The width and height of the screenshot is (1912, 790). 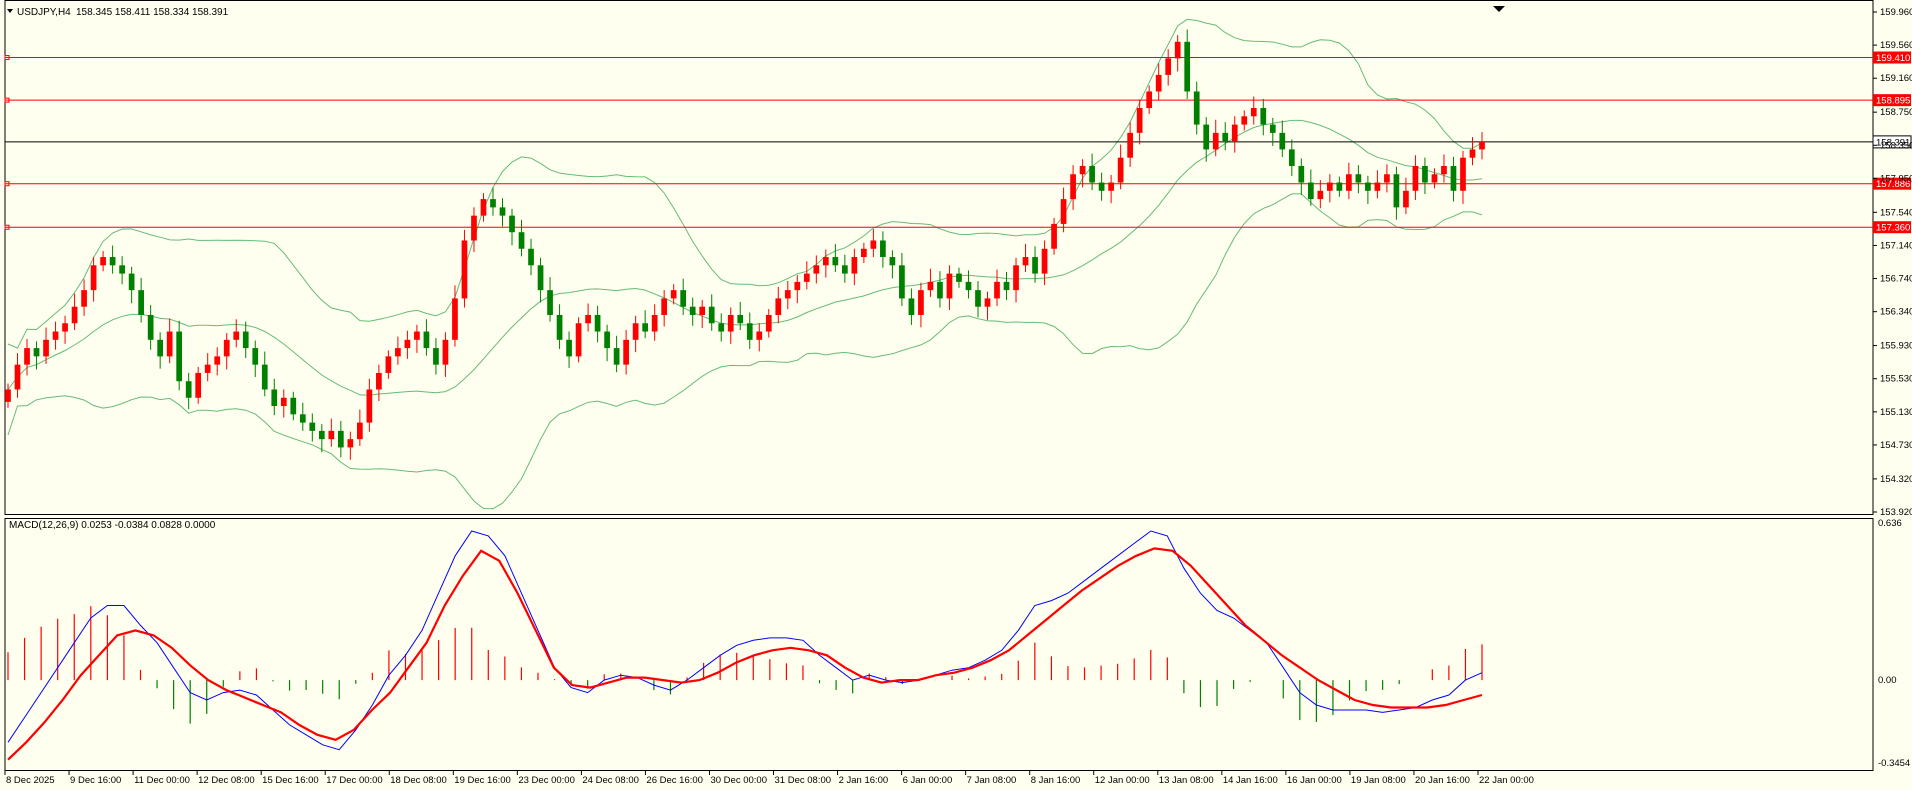 I want to click on time-axis-label: 20 Jan 16:00, so click(x=1442, y=780).